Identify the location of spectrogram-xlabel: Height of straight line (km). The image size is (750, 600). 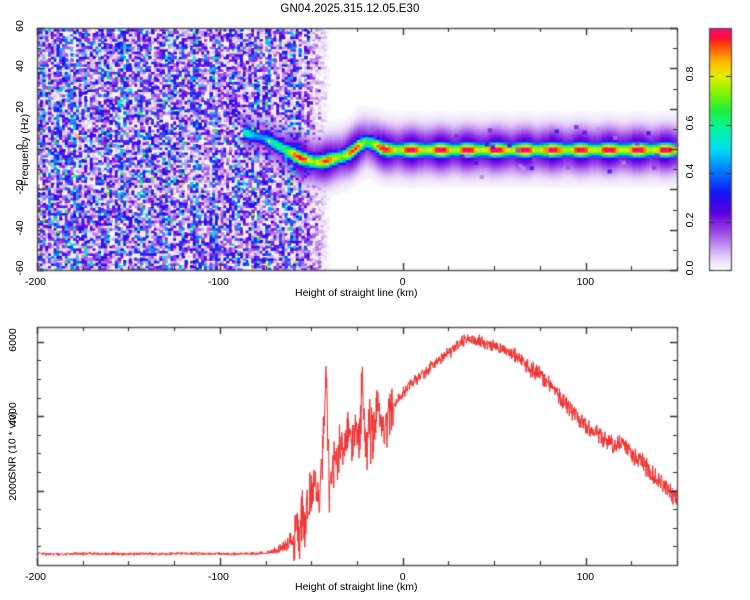
(356, 293).